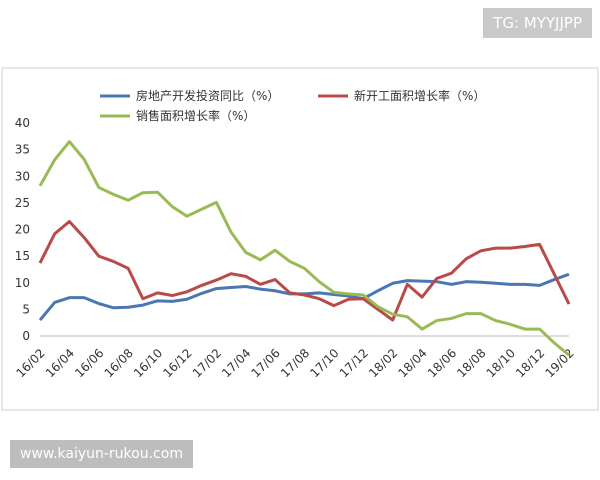 This screenshot has height=480, width=600. What do you see at coordinates (471, 363) in the screenshot?
I see `x-tick-label: 18/08` at bounding box center [471, 363].